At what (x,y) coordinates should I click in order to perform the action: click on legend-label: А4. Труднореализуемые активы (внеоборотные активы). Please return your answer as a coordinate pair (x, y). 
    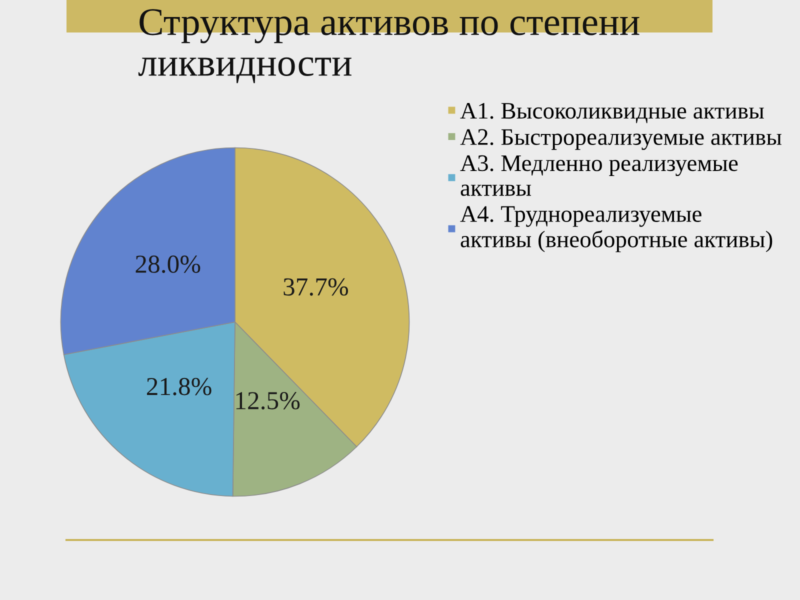
    Looking at the image, I should click on (616, 229).